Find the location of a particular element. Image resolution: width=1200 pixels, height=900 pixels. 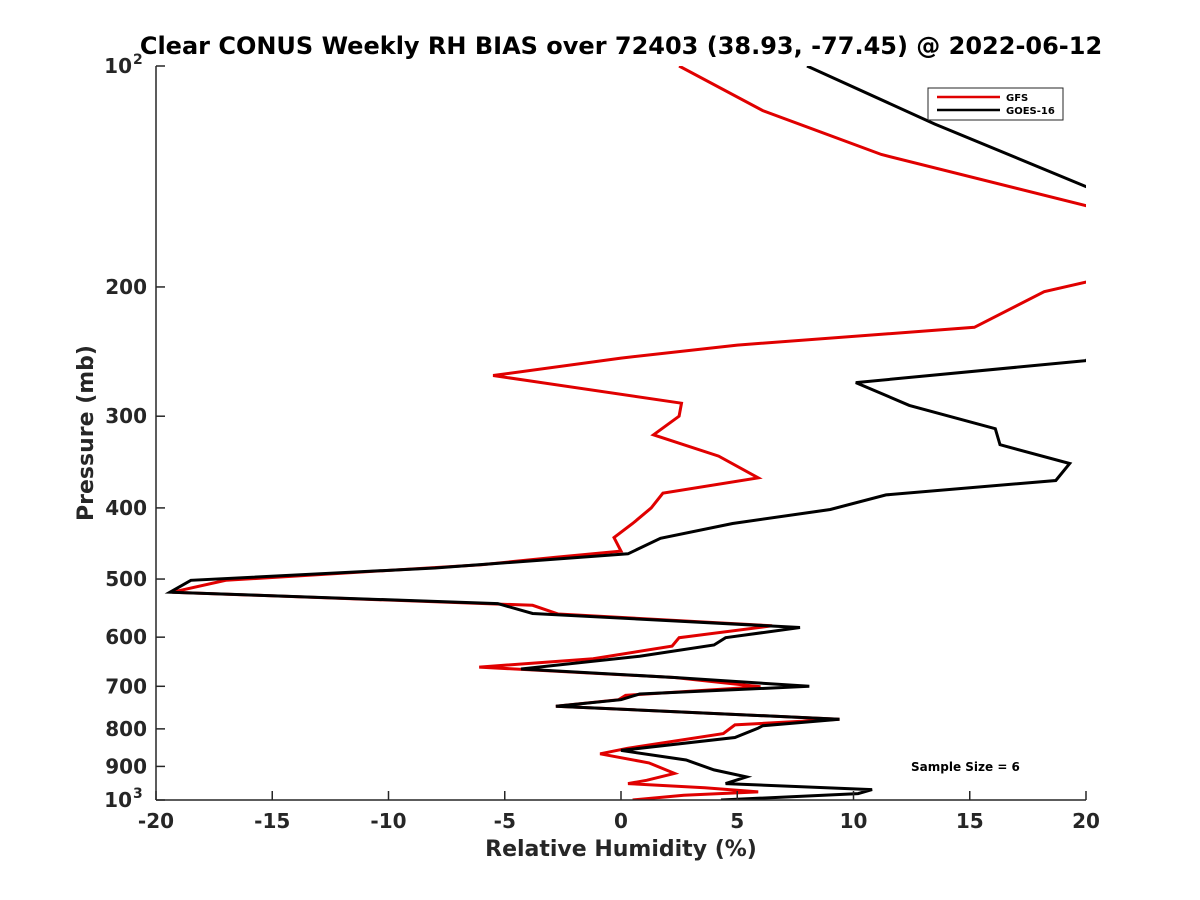

x-tick-label: 0 is located at coordinates (621, 821).